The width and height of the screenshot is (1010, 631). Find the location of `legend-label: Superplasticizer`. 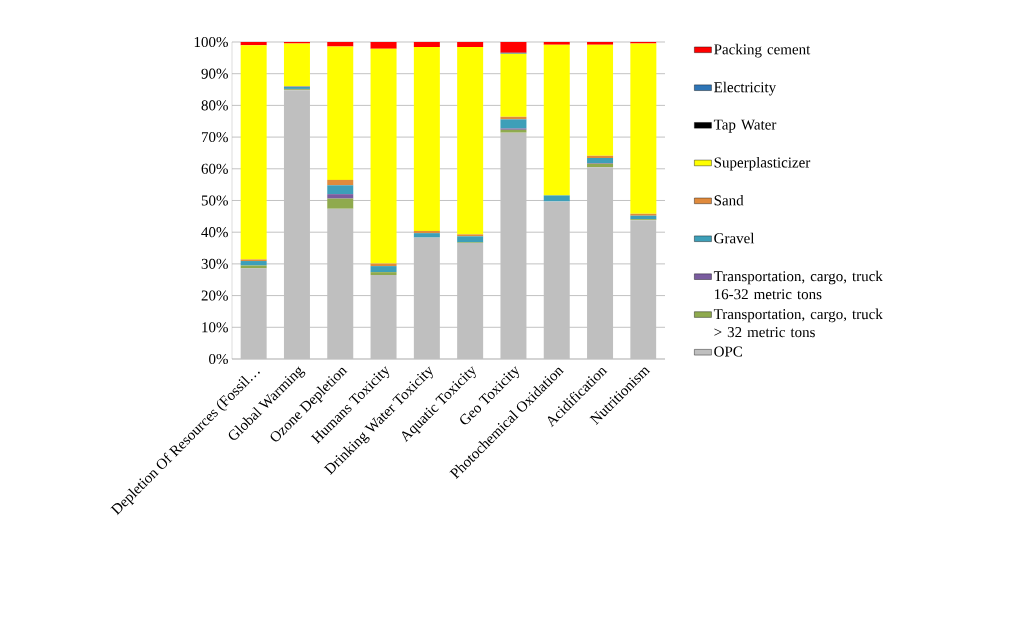

legend-label: Superplasticizer is located at coordinates (762, 164).